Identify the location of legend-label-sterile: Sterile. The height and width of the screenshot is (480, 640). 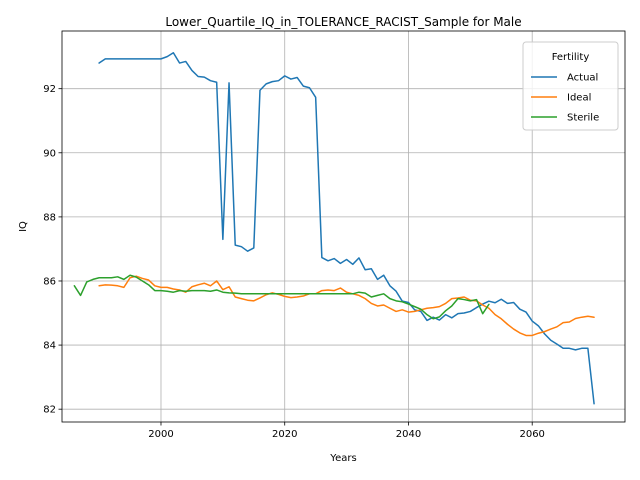
(583, 118).